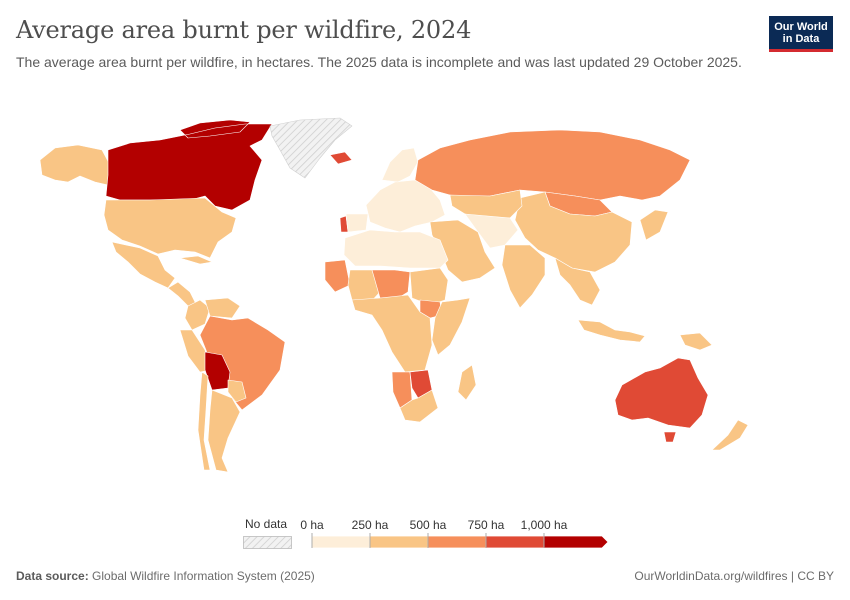 The image size is (850, 600). I want to click on region-iceland, so click(341, 158).